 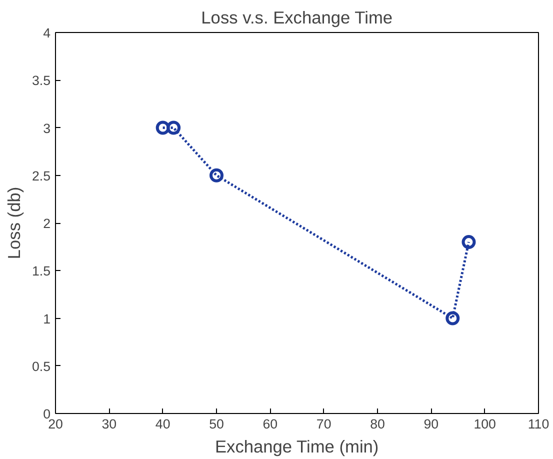 I want to click on x-tick-label: 80, so click(x=377, y=424).